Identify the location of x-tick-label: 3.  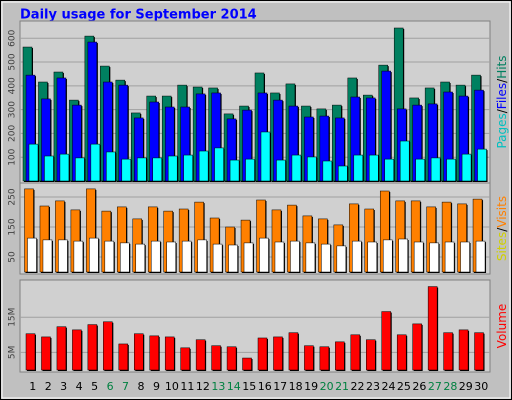
(63, 386).